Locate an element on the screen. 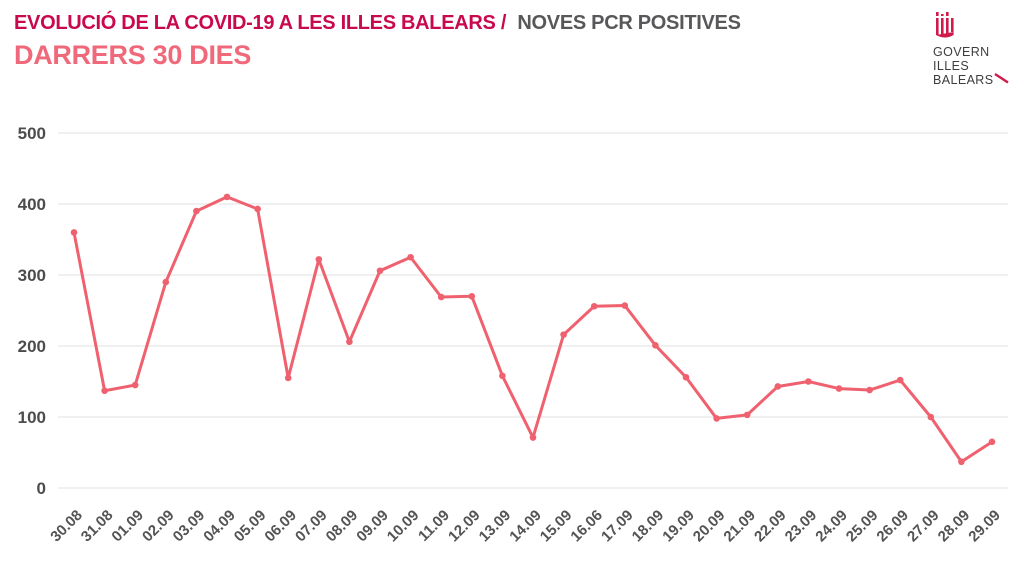 This screenshot has width=1024, height=576. y-tick-label: 0 is located at coordinates (41, 488).